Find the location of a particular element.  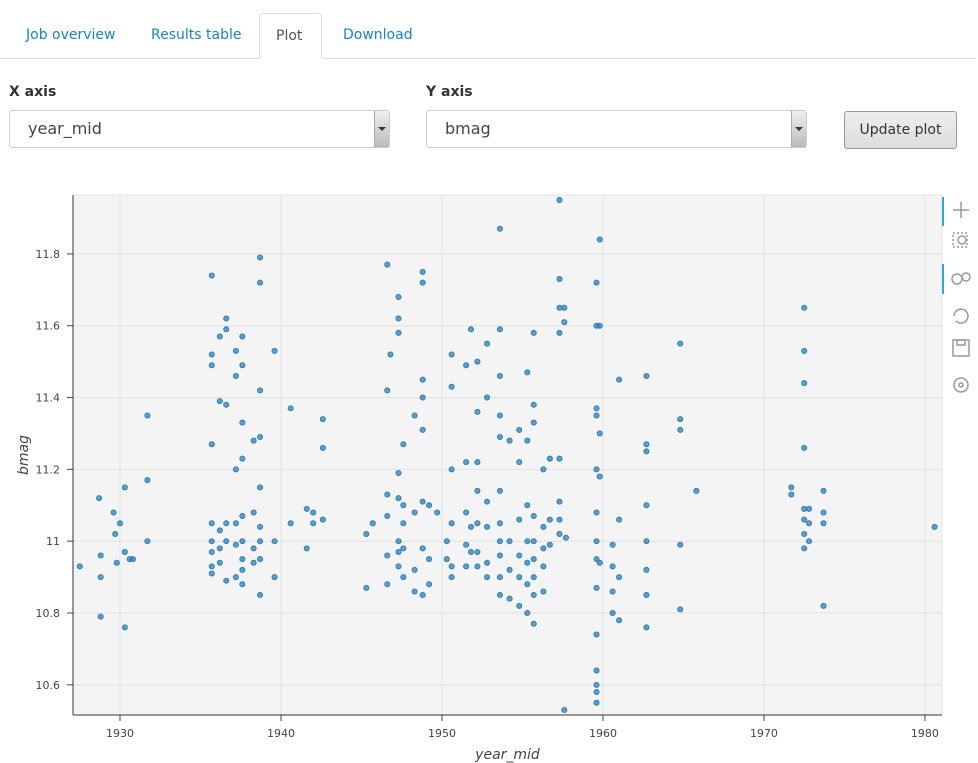

save-tool is located at coordinates (961, 348).